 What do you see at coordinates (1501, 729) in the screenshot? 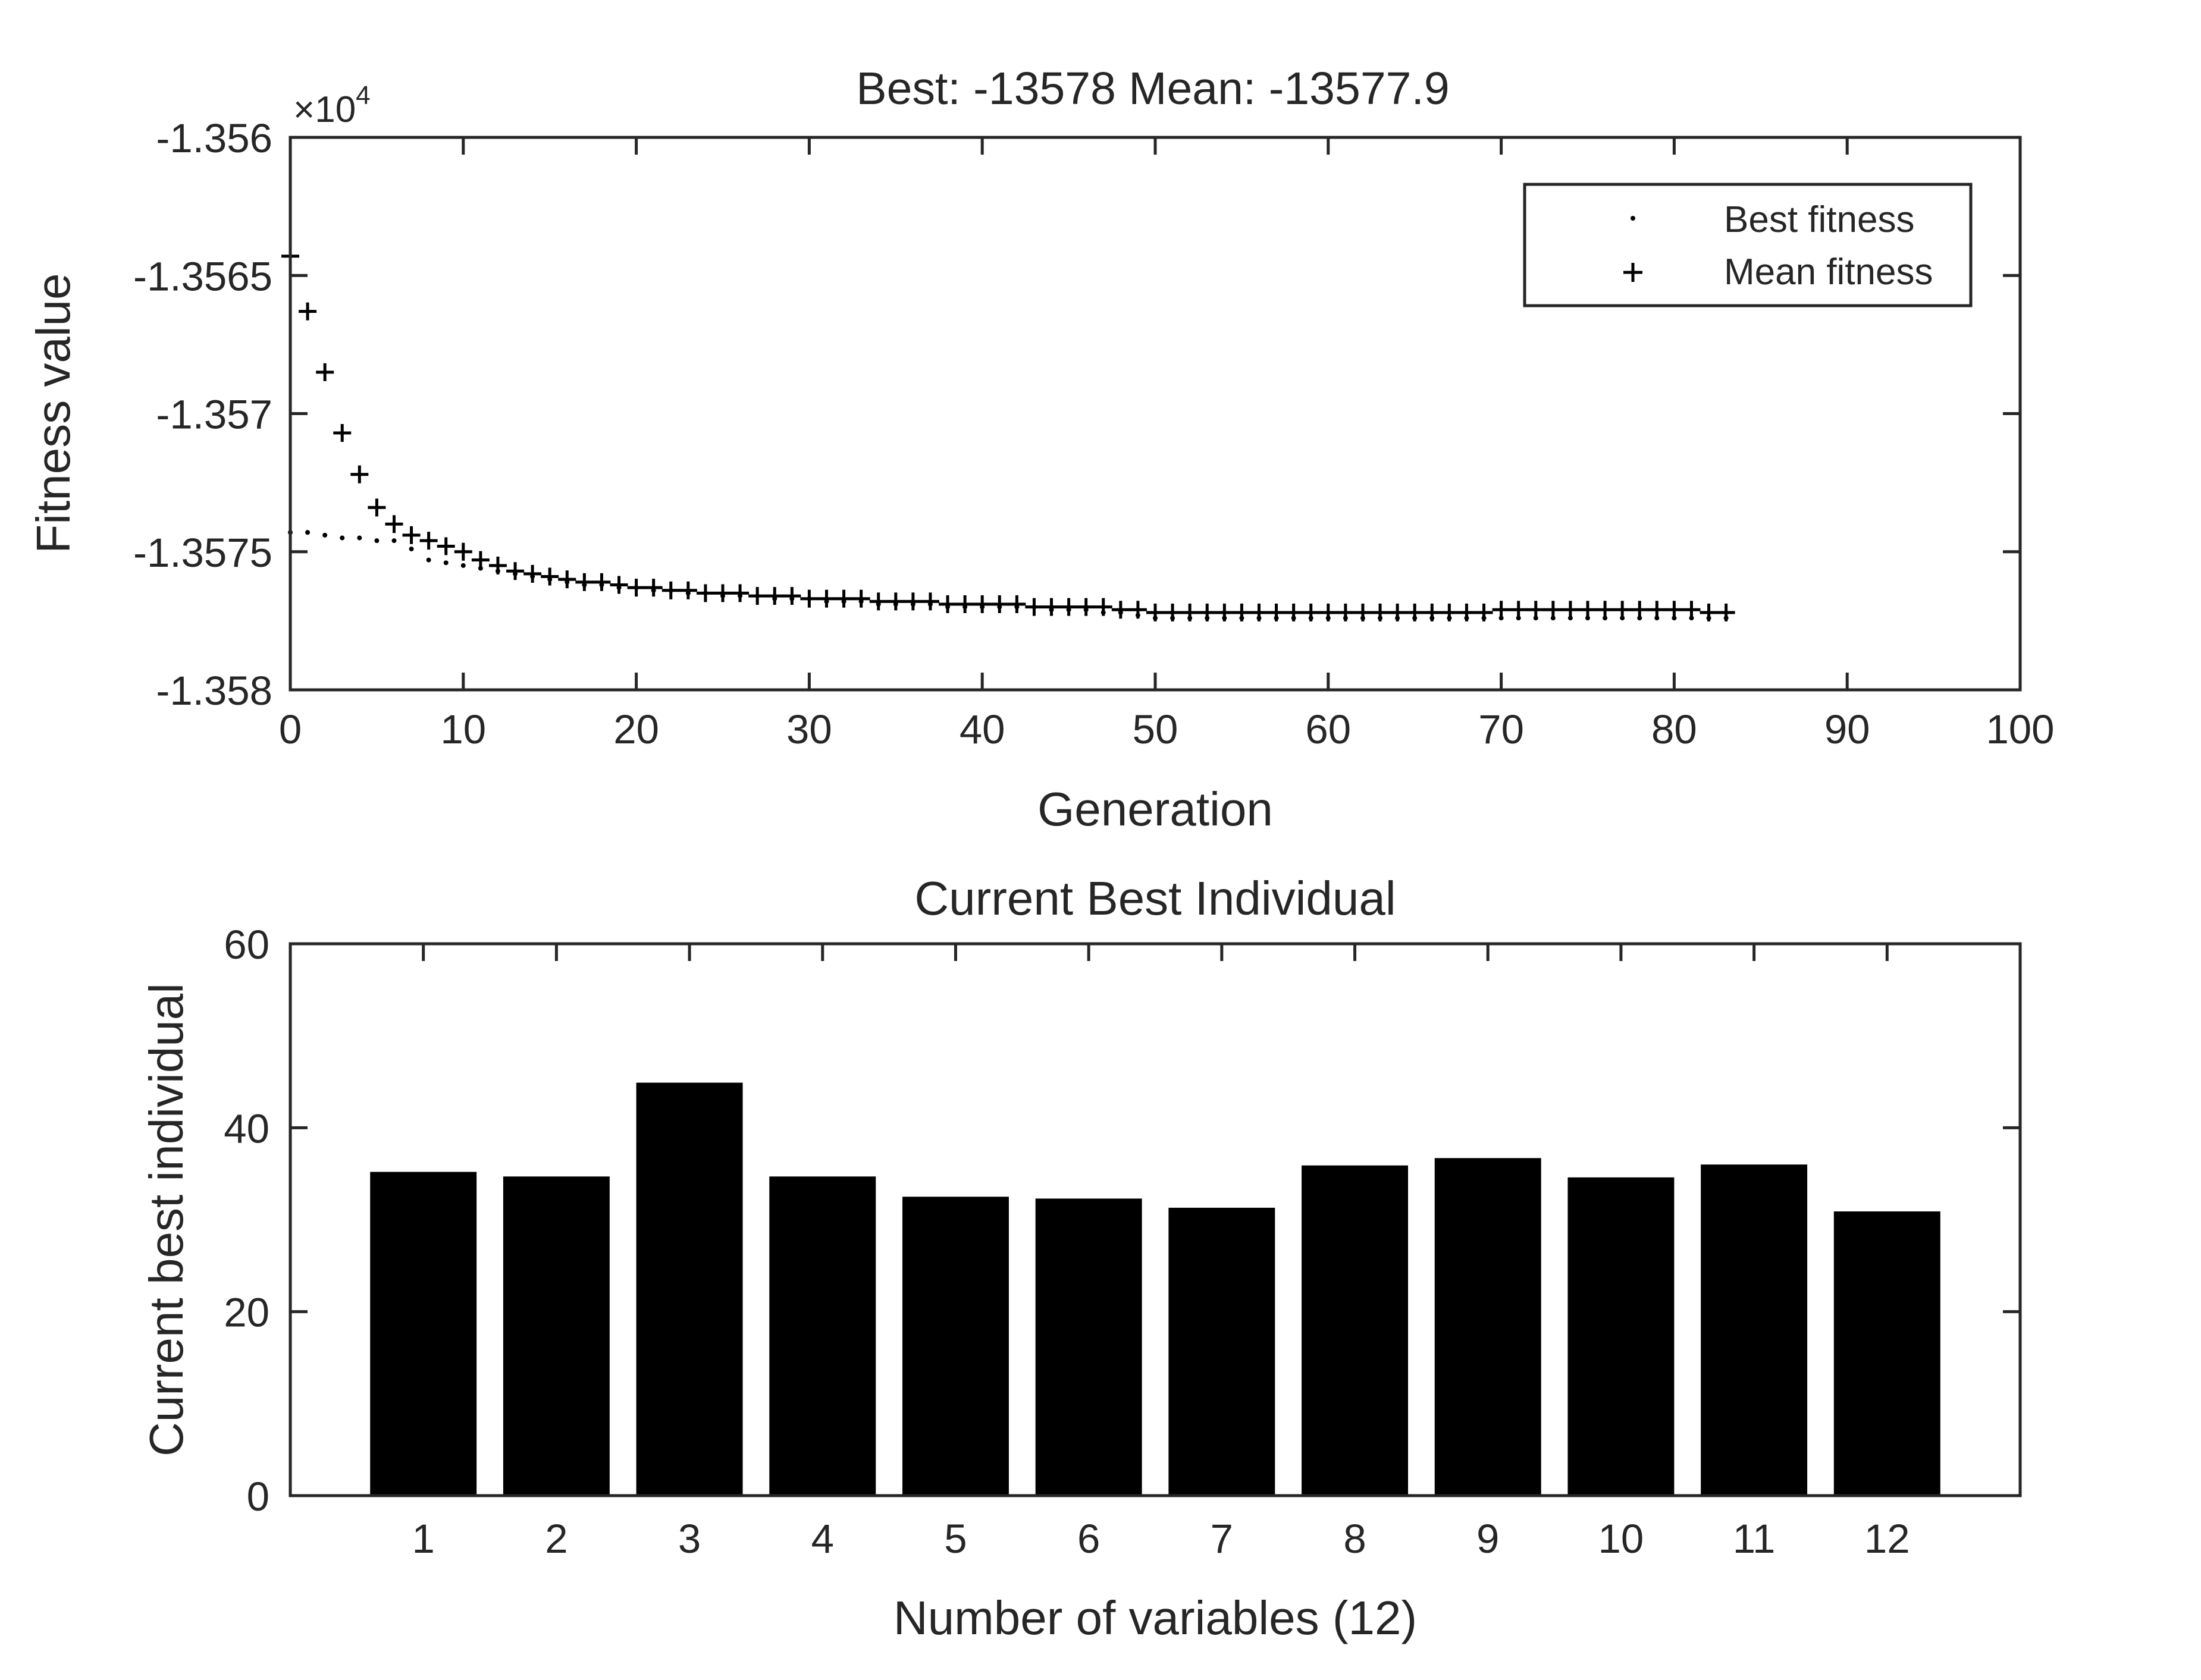
I see `fitness-x-tick-label: 70` at bounding box center [1501, 729].